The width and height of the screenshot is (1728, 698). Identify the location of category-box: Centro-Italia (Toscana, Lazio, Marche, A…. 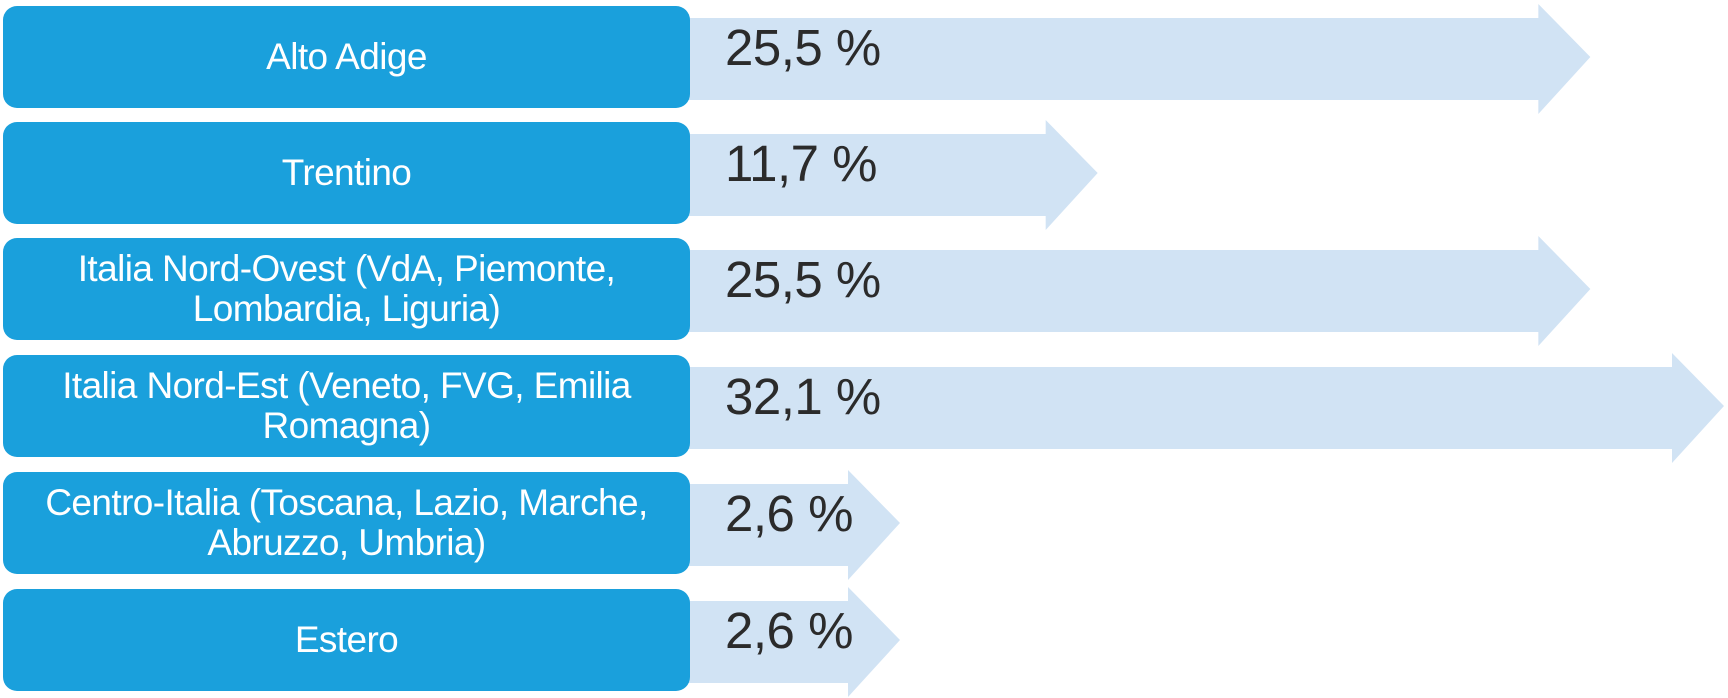
(346, 523).